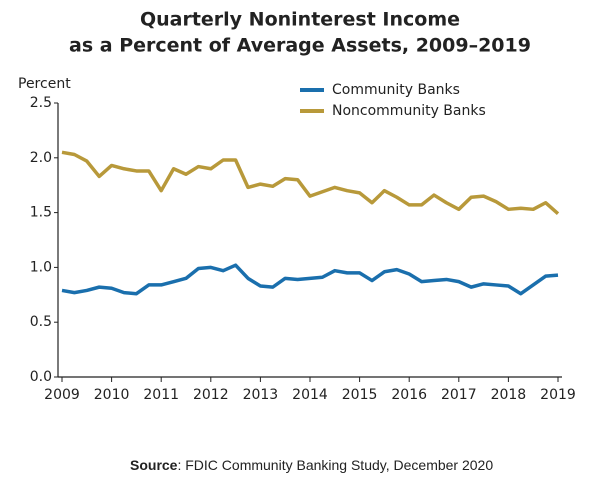 The width and height of the screenshot is (600, 504). Describe the element at coordinates (459, 395) in the screenshot. I see `x-tick-label: 2017` at that location.